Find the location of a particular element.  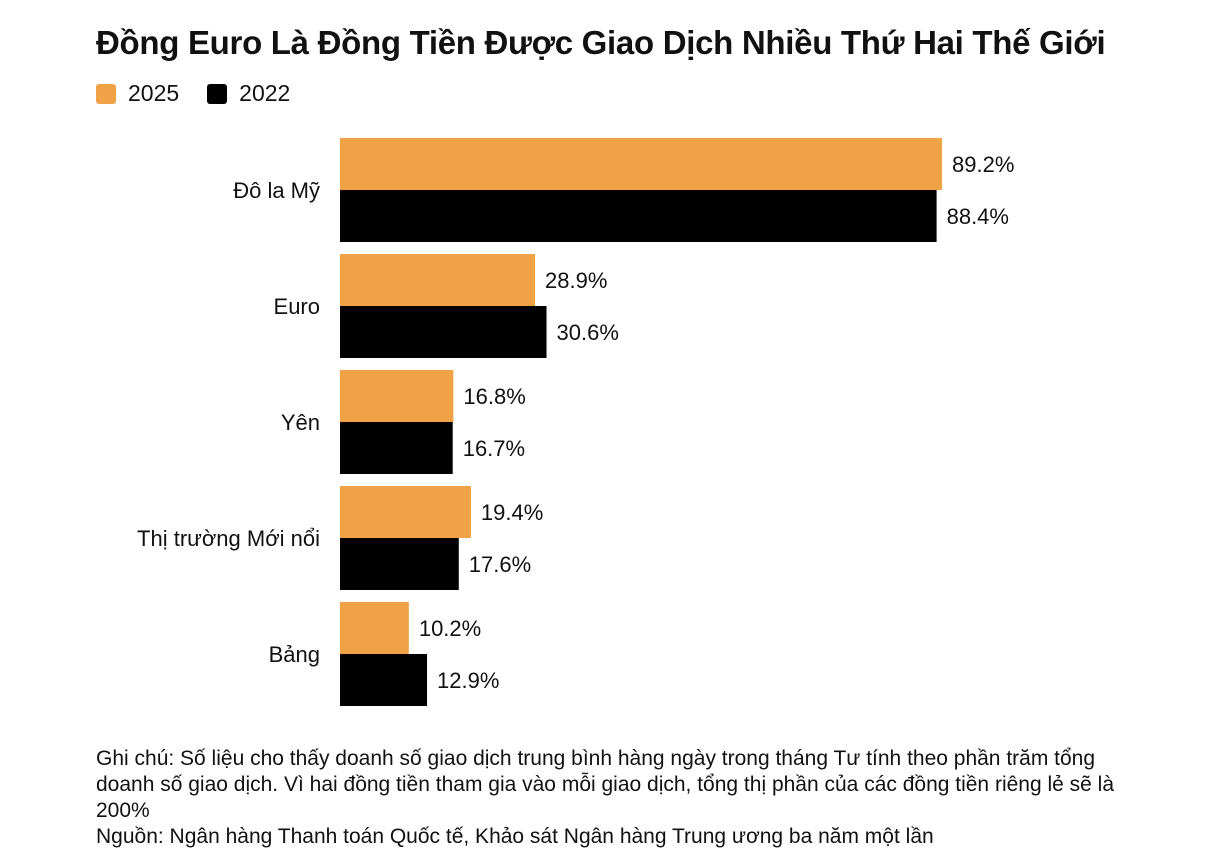

data-label-euro-2025: 28.9% is located at coordinates (576, 280).